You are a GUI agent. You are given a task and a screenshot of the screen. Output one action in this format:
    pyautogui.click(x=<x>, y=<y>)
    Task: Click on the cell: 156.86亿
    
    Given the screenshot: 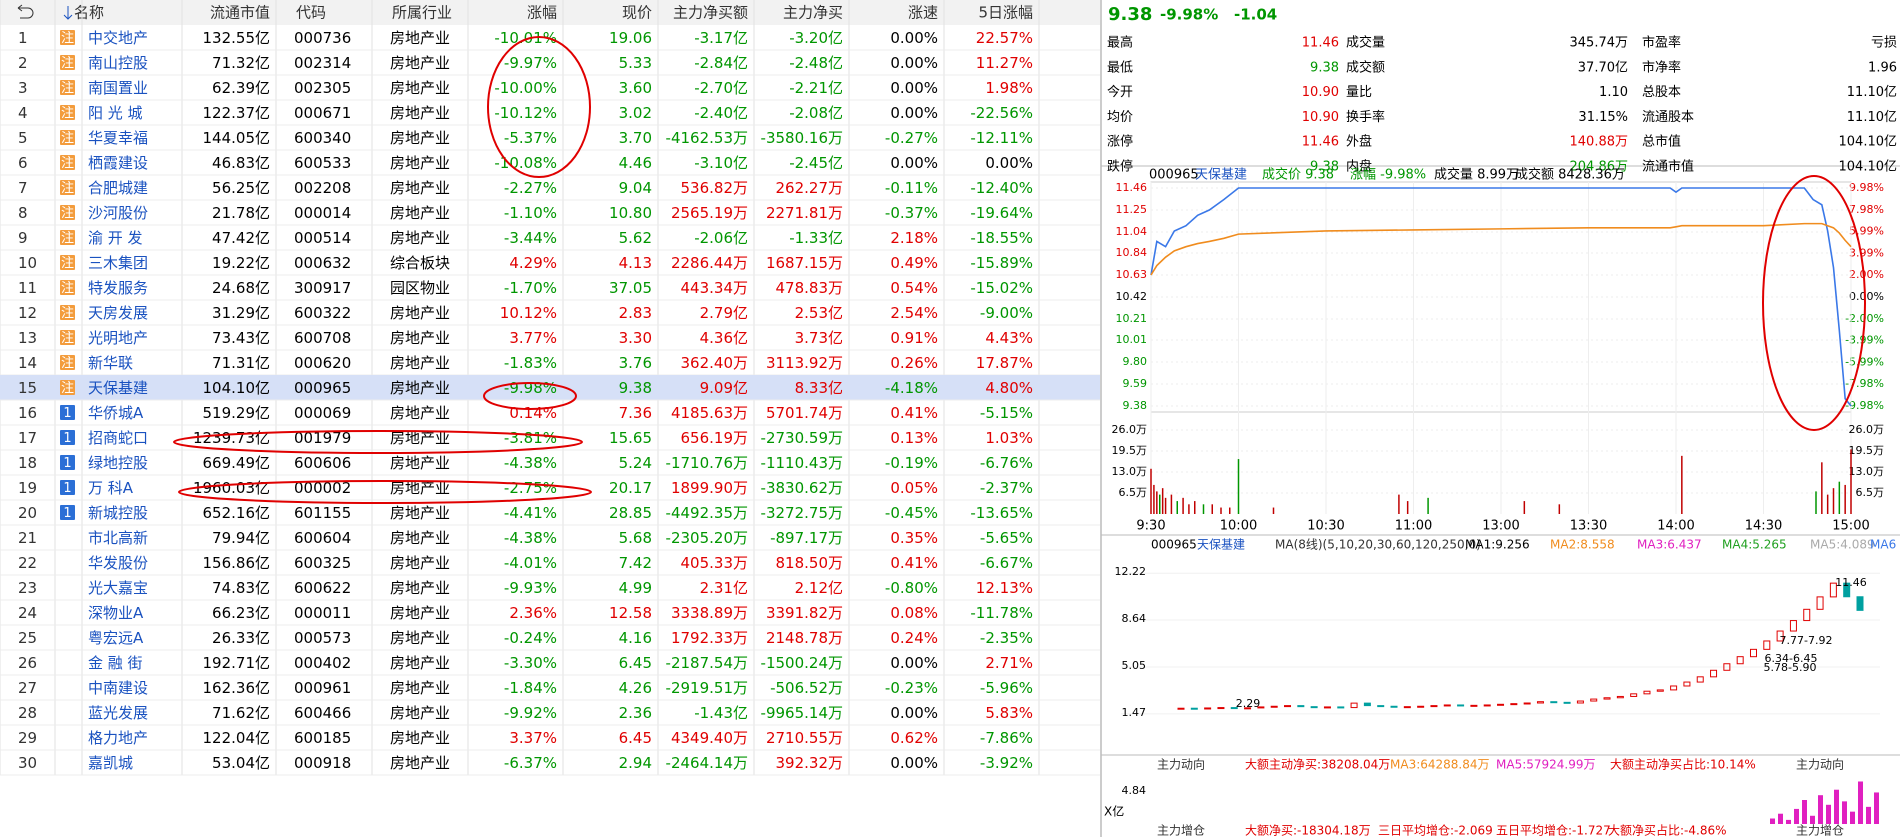 What is the action you would take?
    pyautogui.click(x=237, y=563)
    